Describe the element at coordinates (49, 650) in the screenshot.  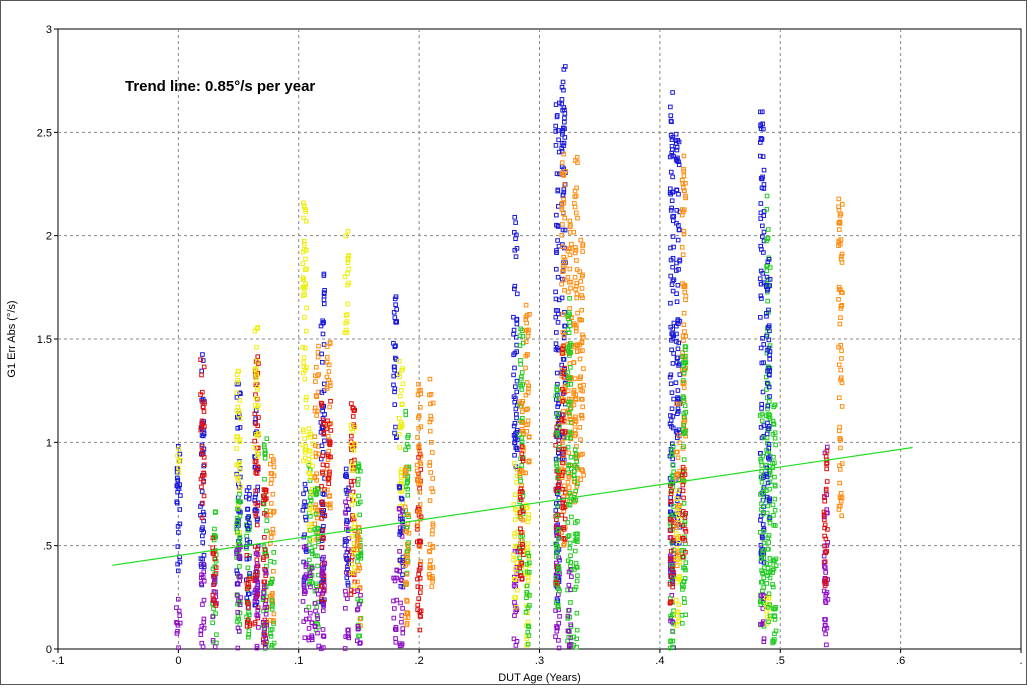
I see `y-tick-label: 0` at that location.